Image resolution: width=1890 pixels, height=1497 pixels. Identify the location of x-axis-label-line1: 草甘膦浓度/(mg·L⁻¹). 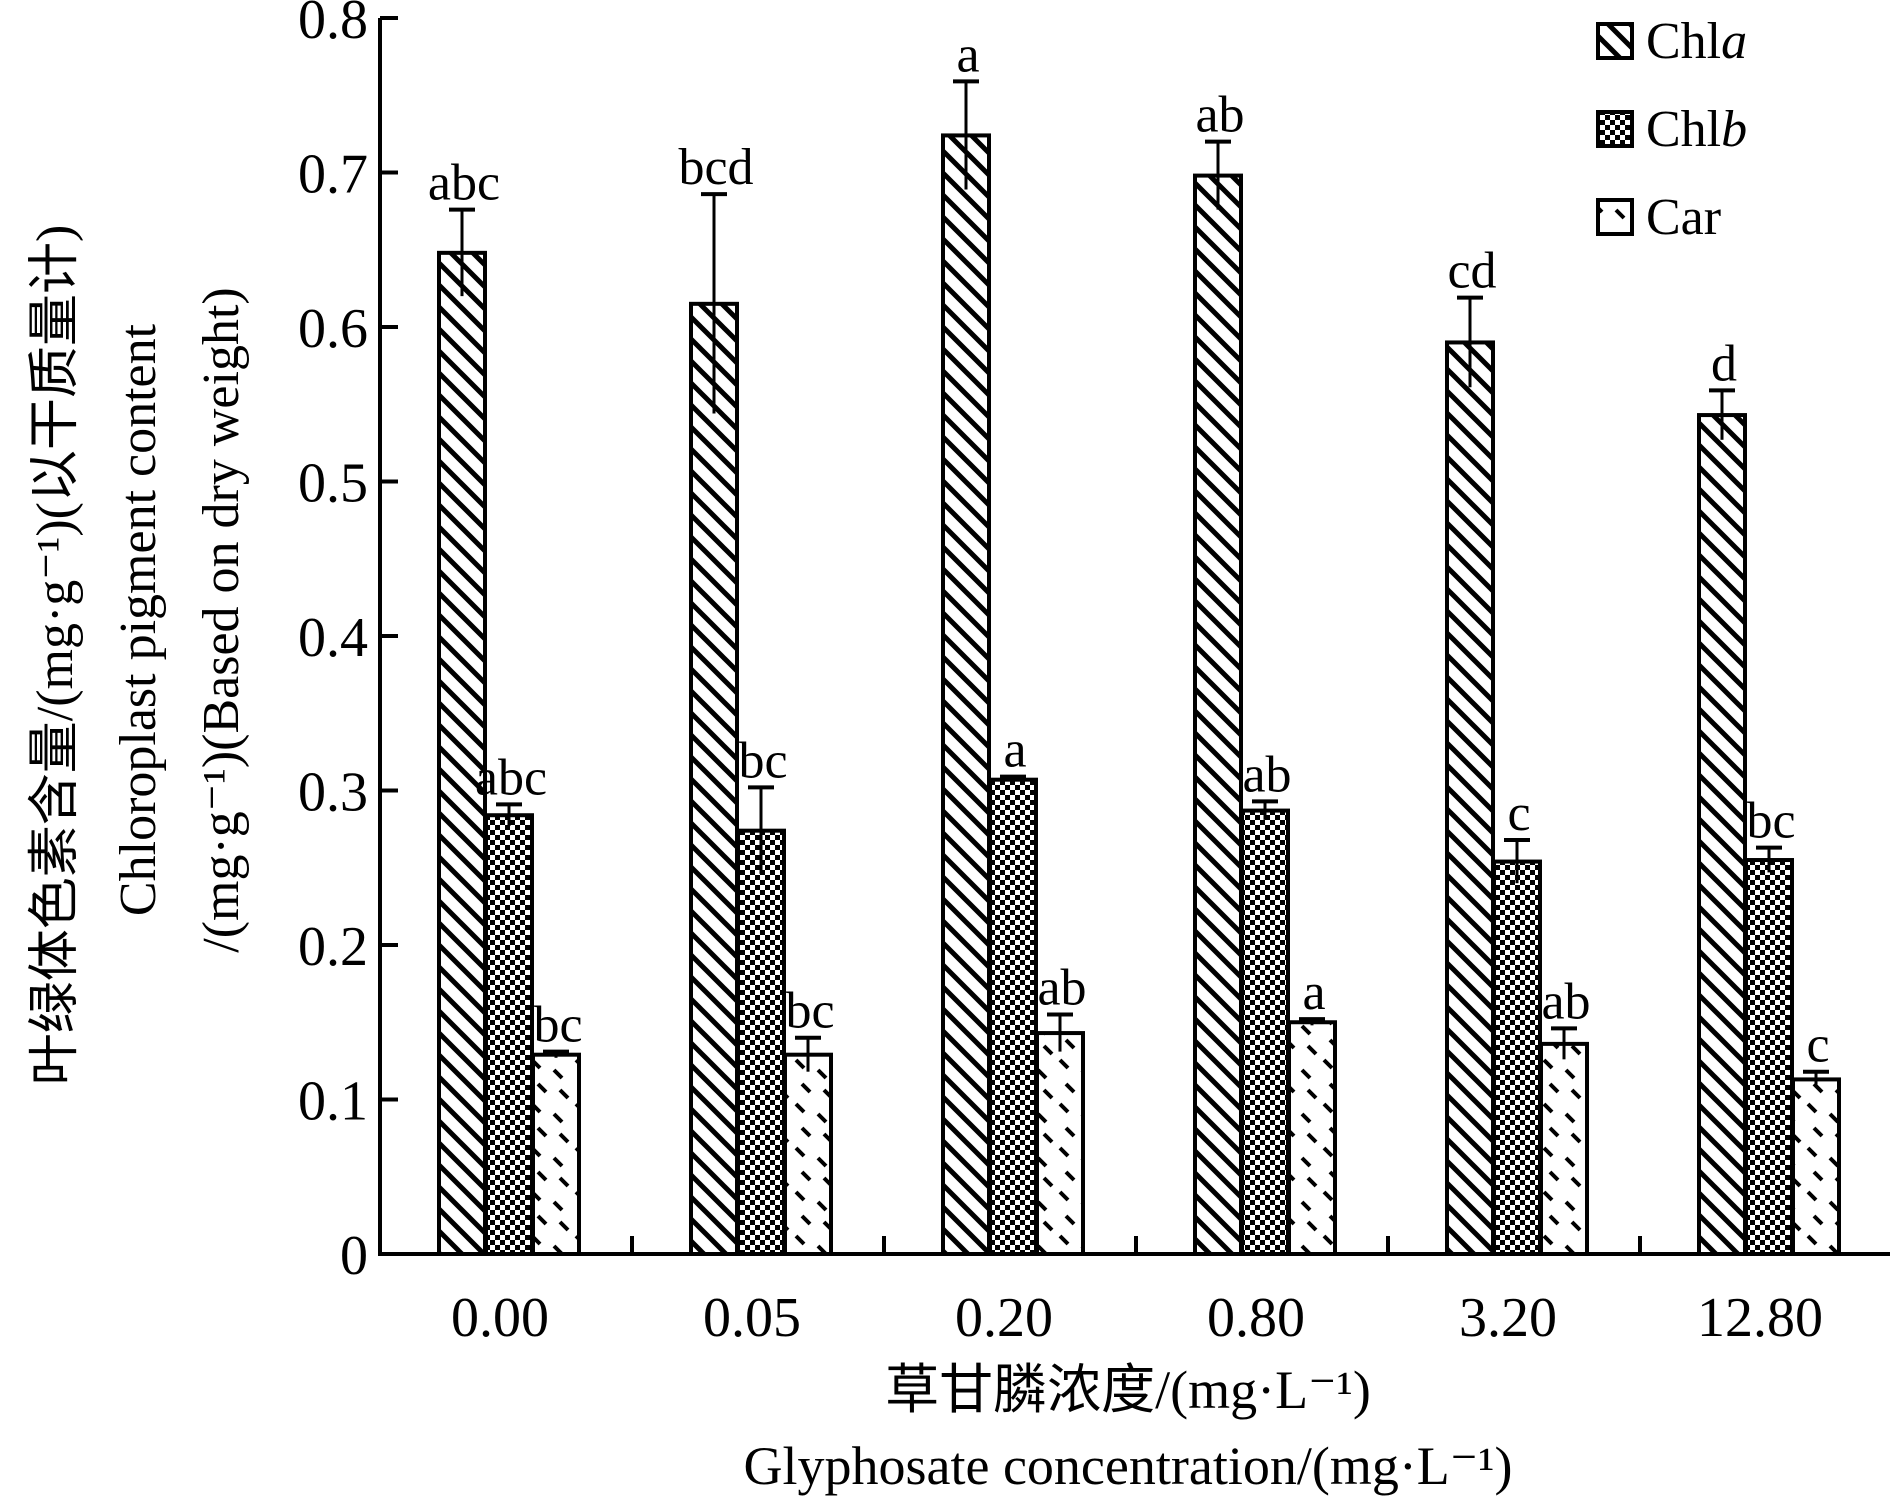
(1128, 1390).